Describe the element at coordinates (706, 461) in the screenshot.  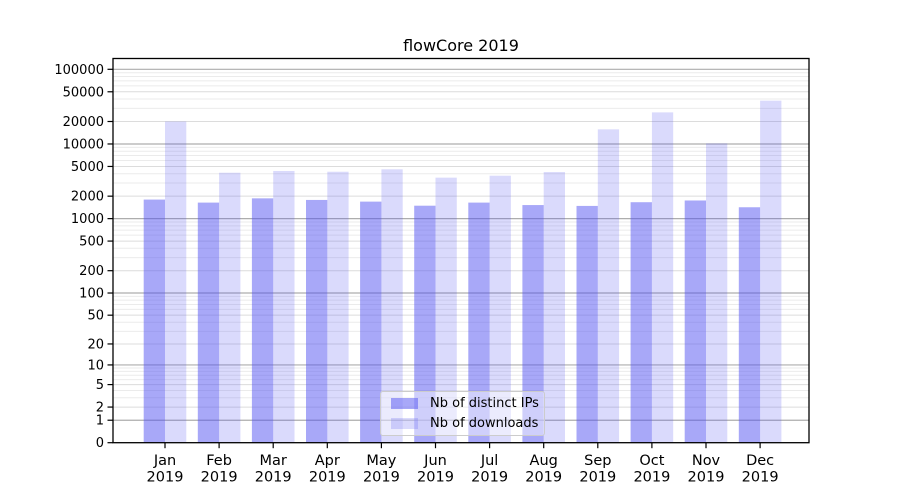
I see `x-tick-label-month: Nov` at that location.